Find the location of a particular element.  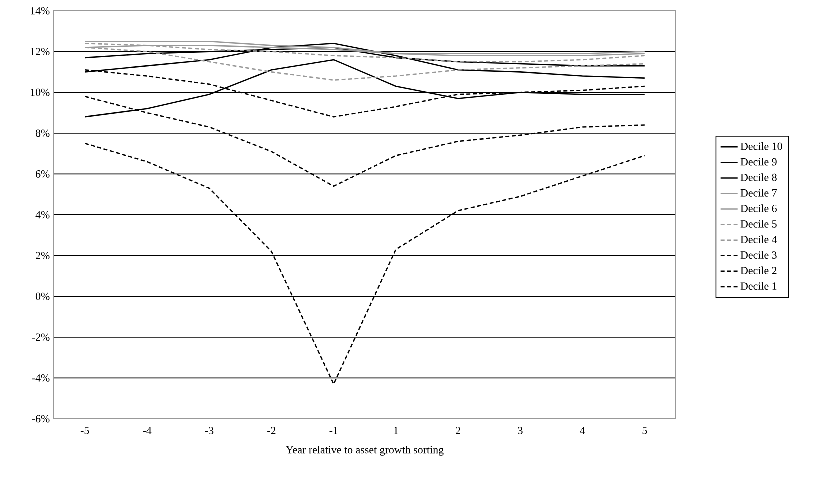

y-tick-label: 6% is located at coordinates (43, 174).